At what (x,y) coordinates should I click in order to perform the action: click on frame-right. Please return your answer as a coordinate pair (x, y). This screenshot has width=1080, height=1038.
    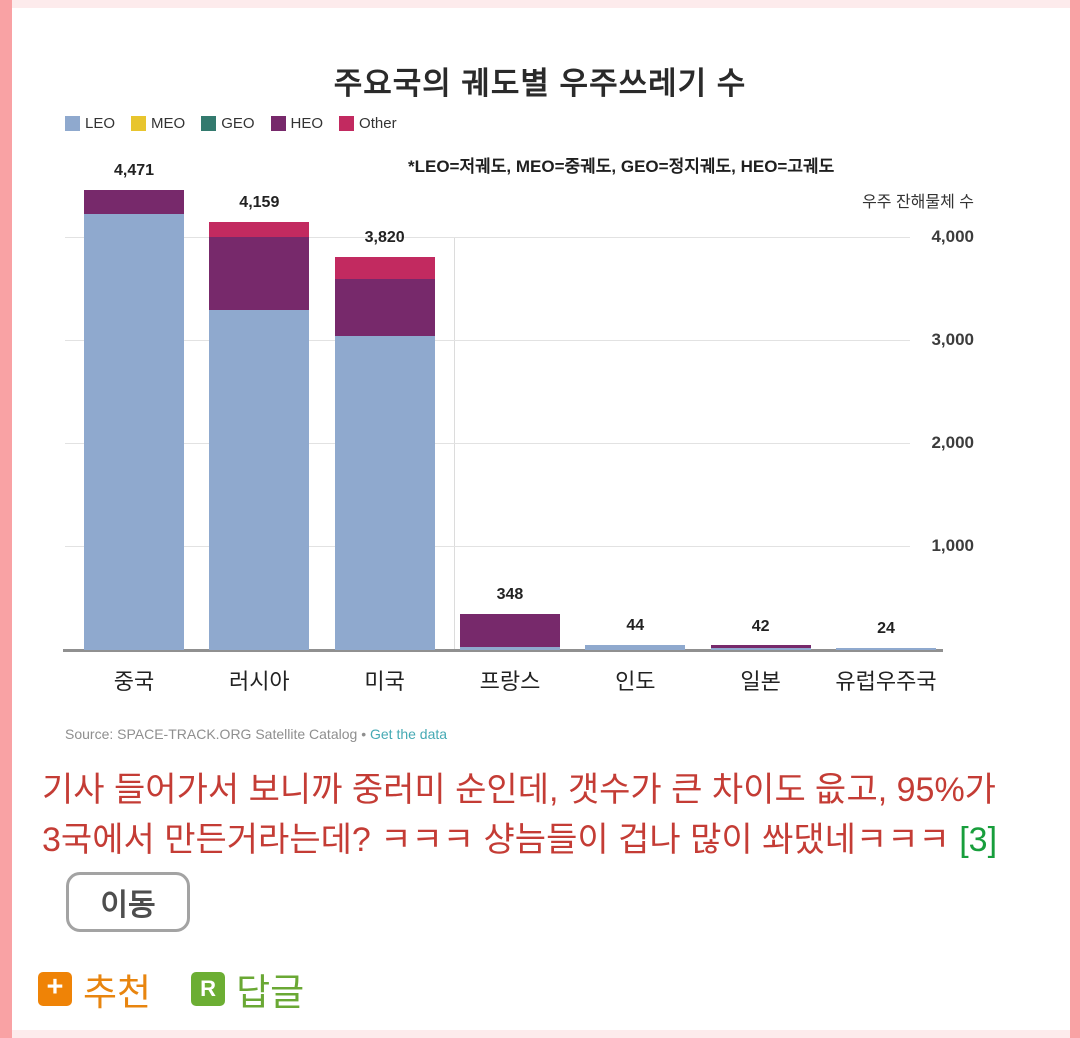
    Looking at the image, I should click on (1075, 519).